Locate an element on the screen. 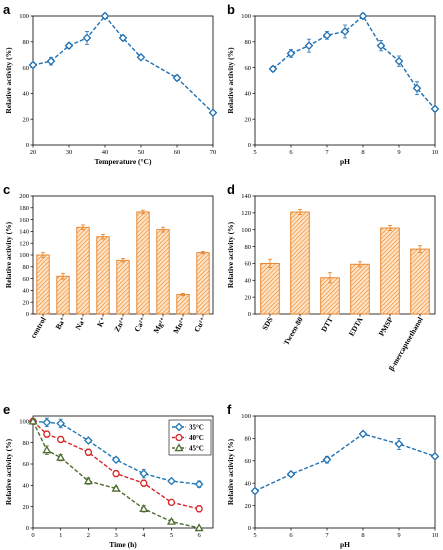 This screenshot has width=443, height=550. legend-entry: 35°C is located at coordinates (196, 428).